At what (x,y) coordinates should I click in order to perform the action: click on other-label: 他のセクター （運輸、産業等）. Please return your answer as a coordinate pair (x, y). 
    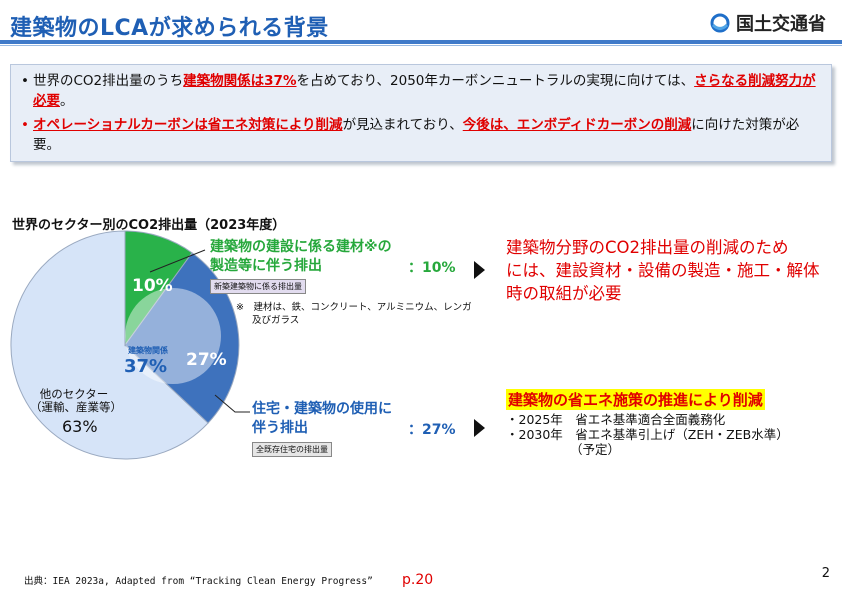
    Looking at the image, I should click on (76, 400).